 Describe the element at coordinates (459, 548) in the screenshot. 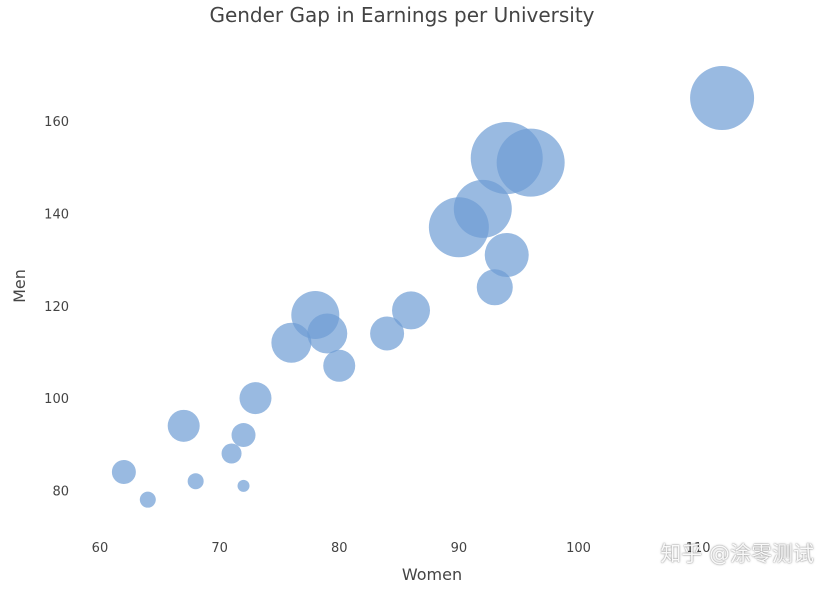

I see `x-tick-label: 90` at that location.